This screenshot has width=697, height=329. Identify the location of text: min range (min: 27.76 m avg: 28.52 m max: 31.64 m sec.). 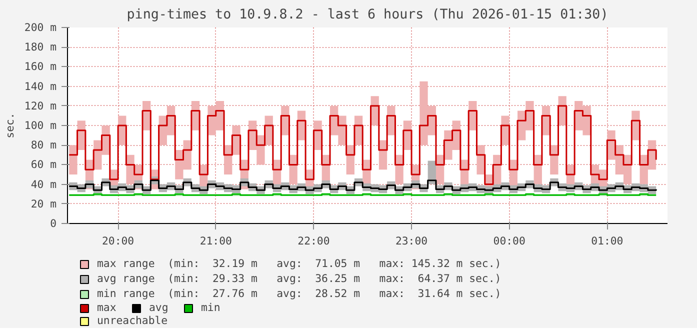
(299, 293).